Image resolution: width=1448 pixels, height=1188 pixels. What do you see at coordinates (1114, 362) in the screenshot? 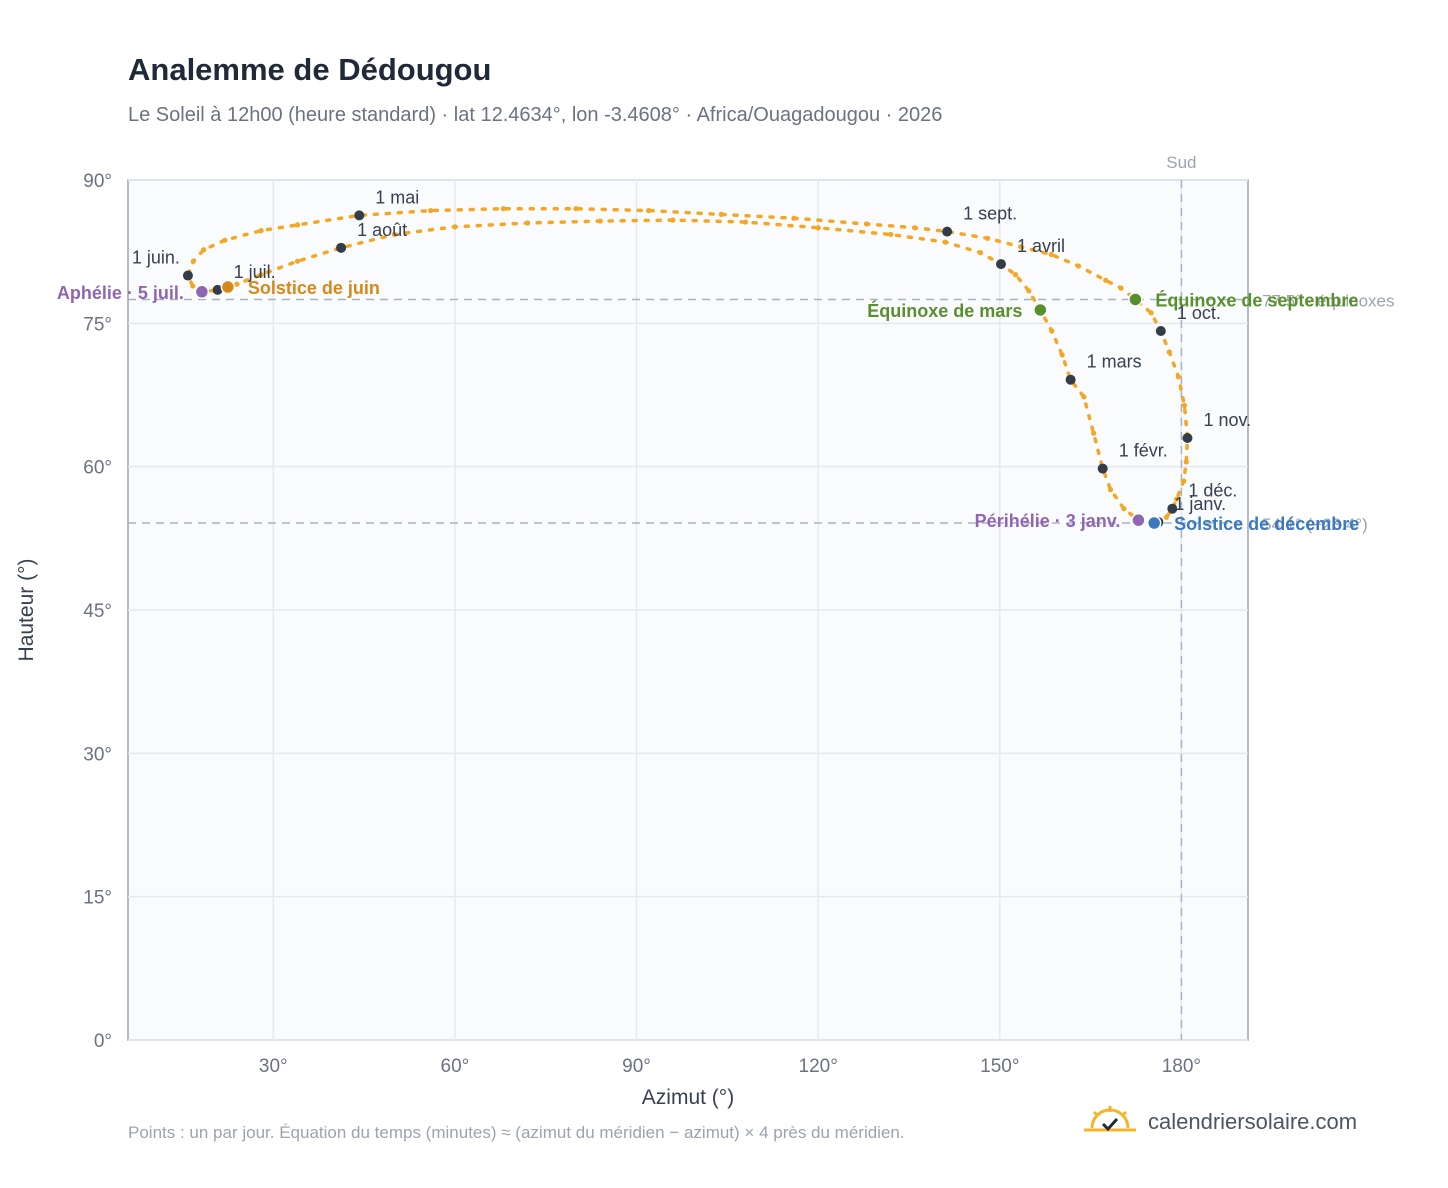
I see `month-label: 1 mars` at bounding box center [1114, 362].